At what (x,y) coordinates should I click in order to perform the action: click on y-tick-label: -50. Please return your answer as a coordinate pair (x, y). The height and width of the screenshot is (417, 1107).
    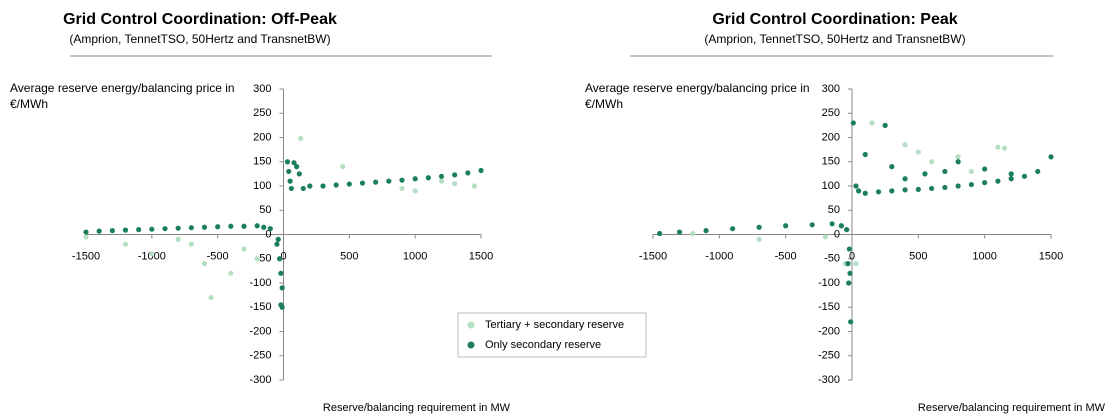
    Looking at the image, I should click on (832, 259).